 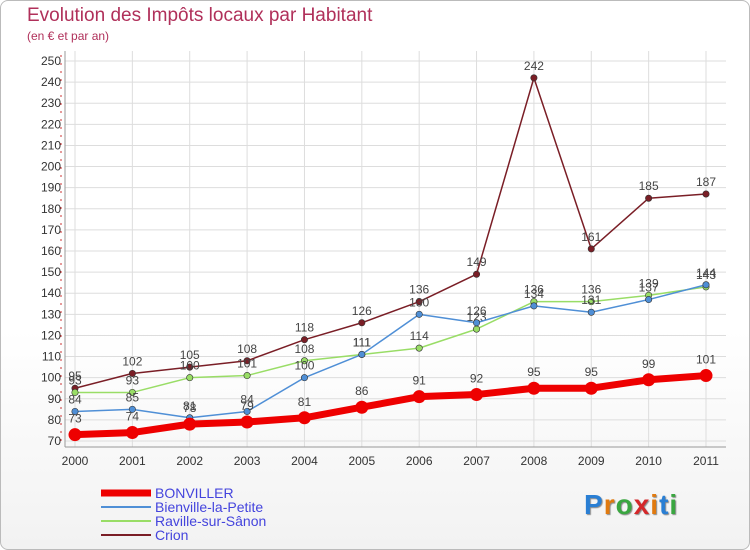 I want to click on data-label: 242, so click(x=534, y=66).